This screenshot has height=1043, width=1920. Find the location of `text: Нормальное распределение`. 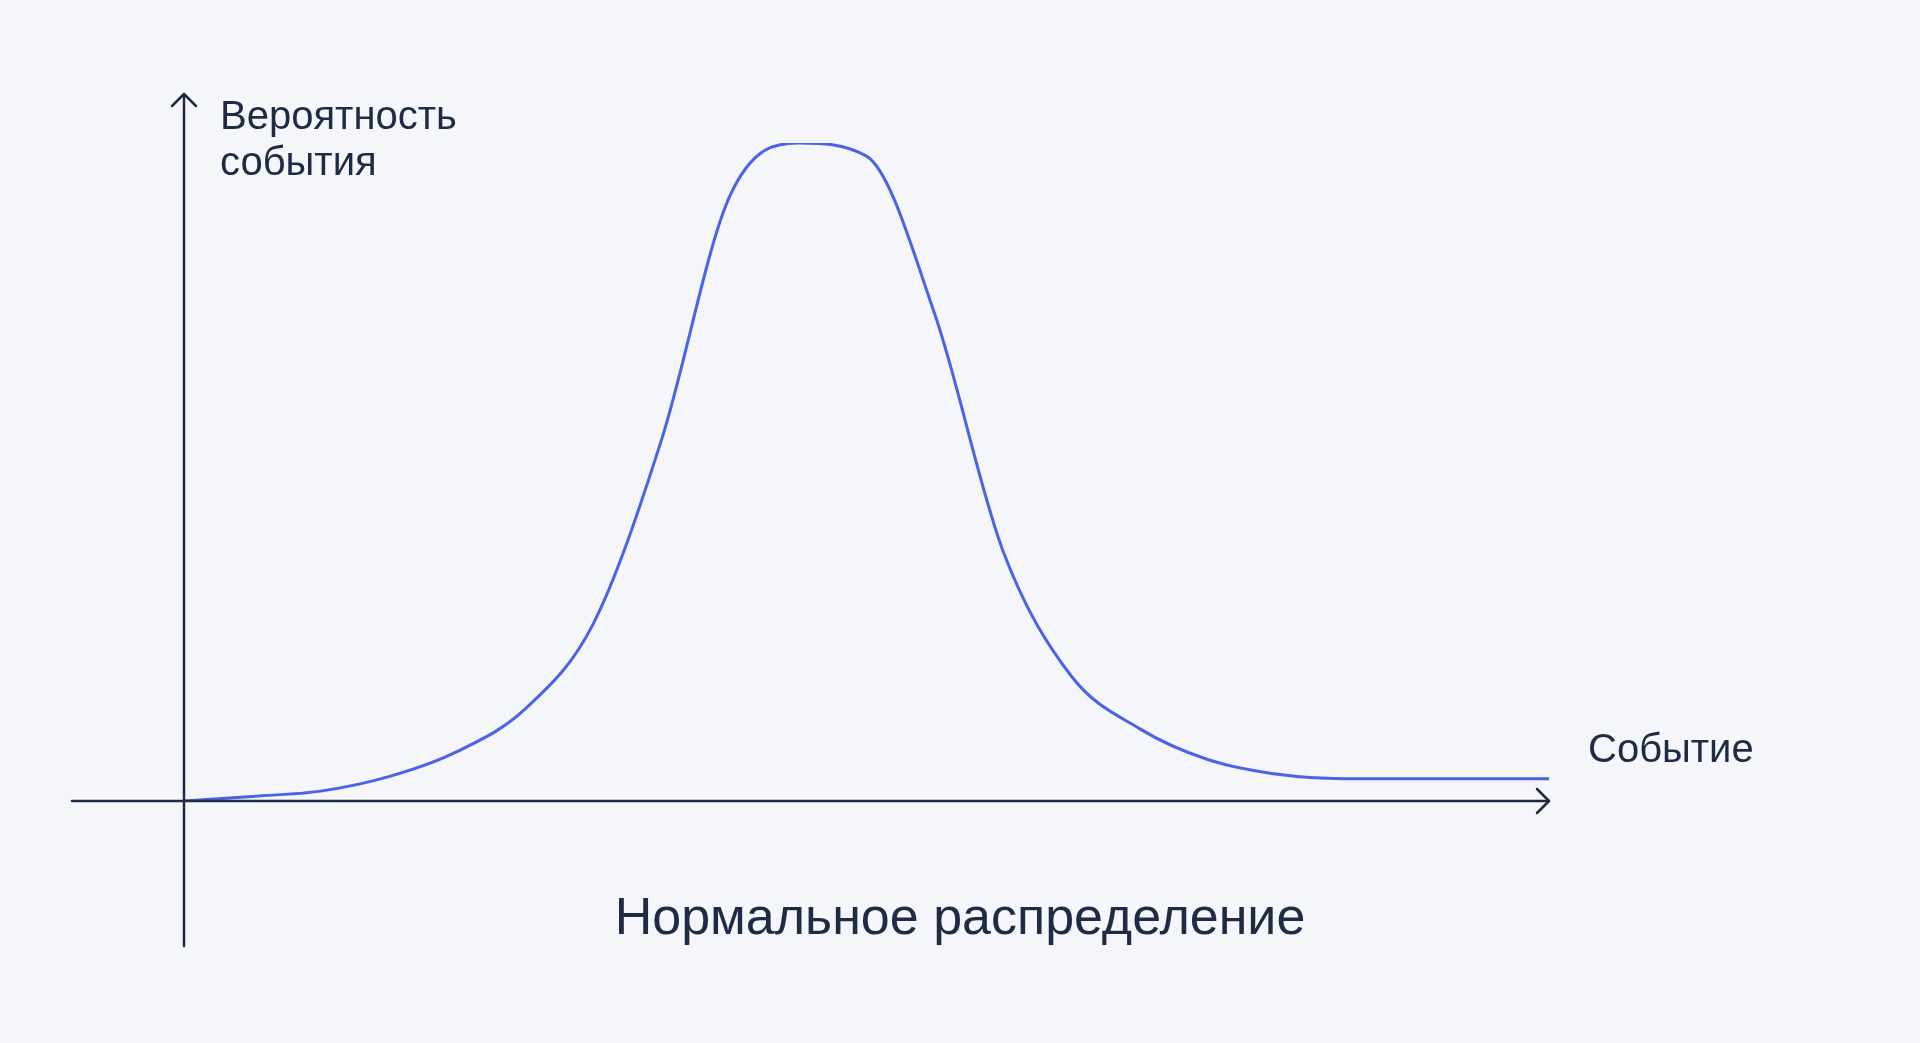

text: Нормальное распределение is located at coordinates (960, 916).